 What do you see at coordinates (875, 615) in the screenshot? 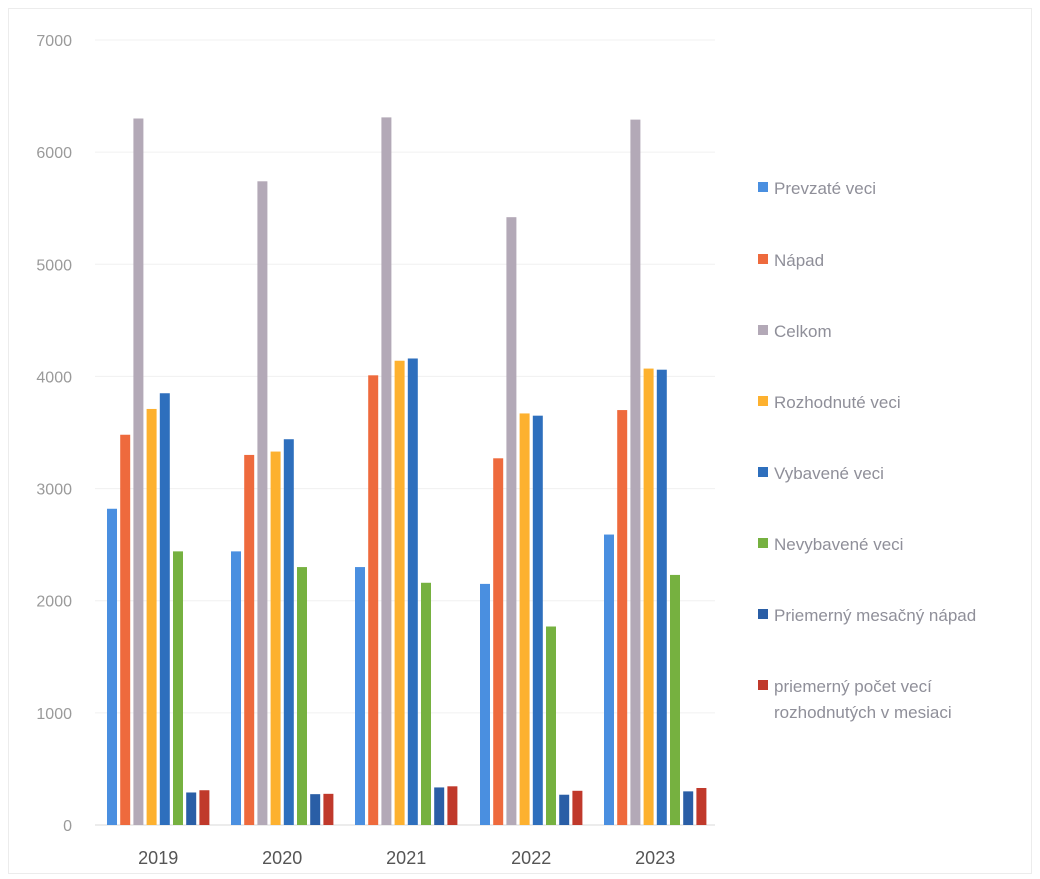
I see `legend-label: Priemerný mesačný nápad` at bounding box center [875, 615].